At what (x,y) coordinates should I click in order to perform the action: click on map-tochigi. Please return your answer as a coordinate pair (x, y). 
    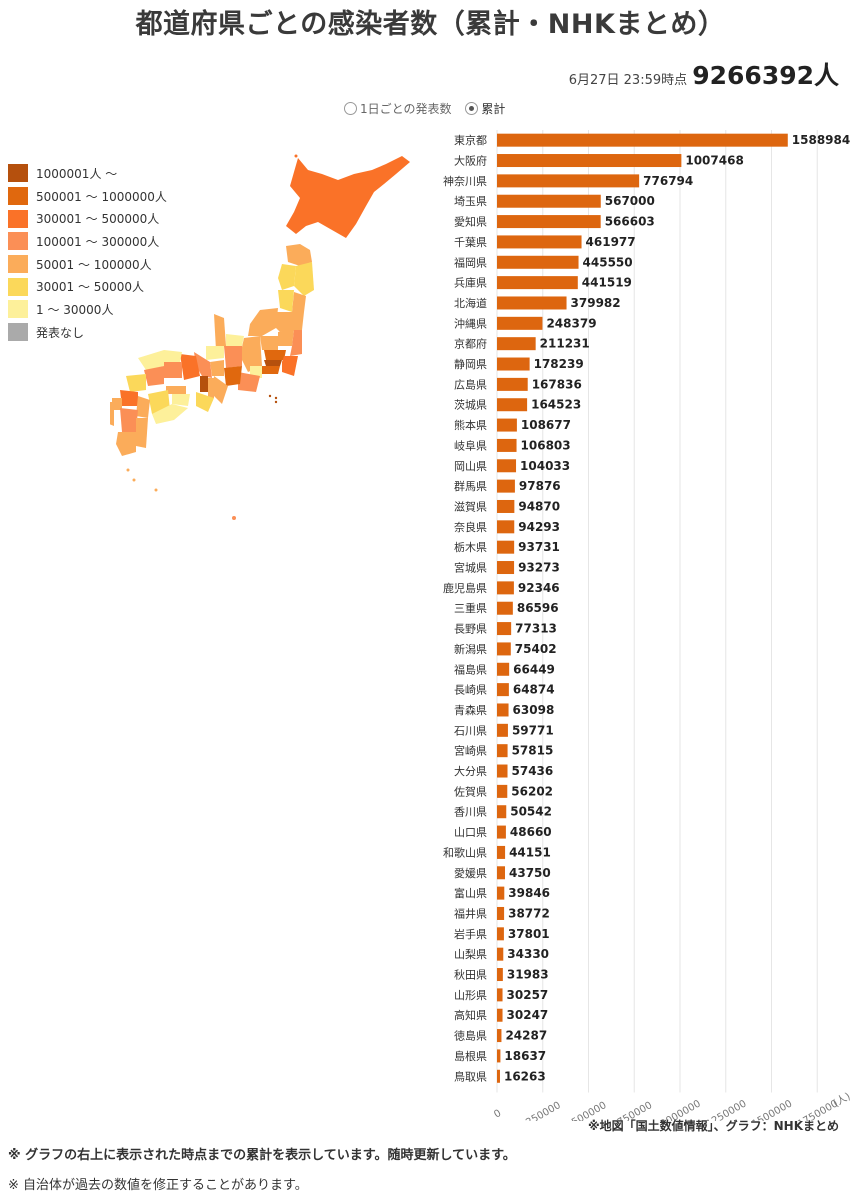
    Looking at the image, I should click on (286, 338).